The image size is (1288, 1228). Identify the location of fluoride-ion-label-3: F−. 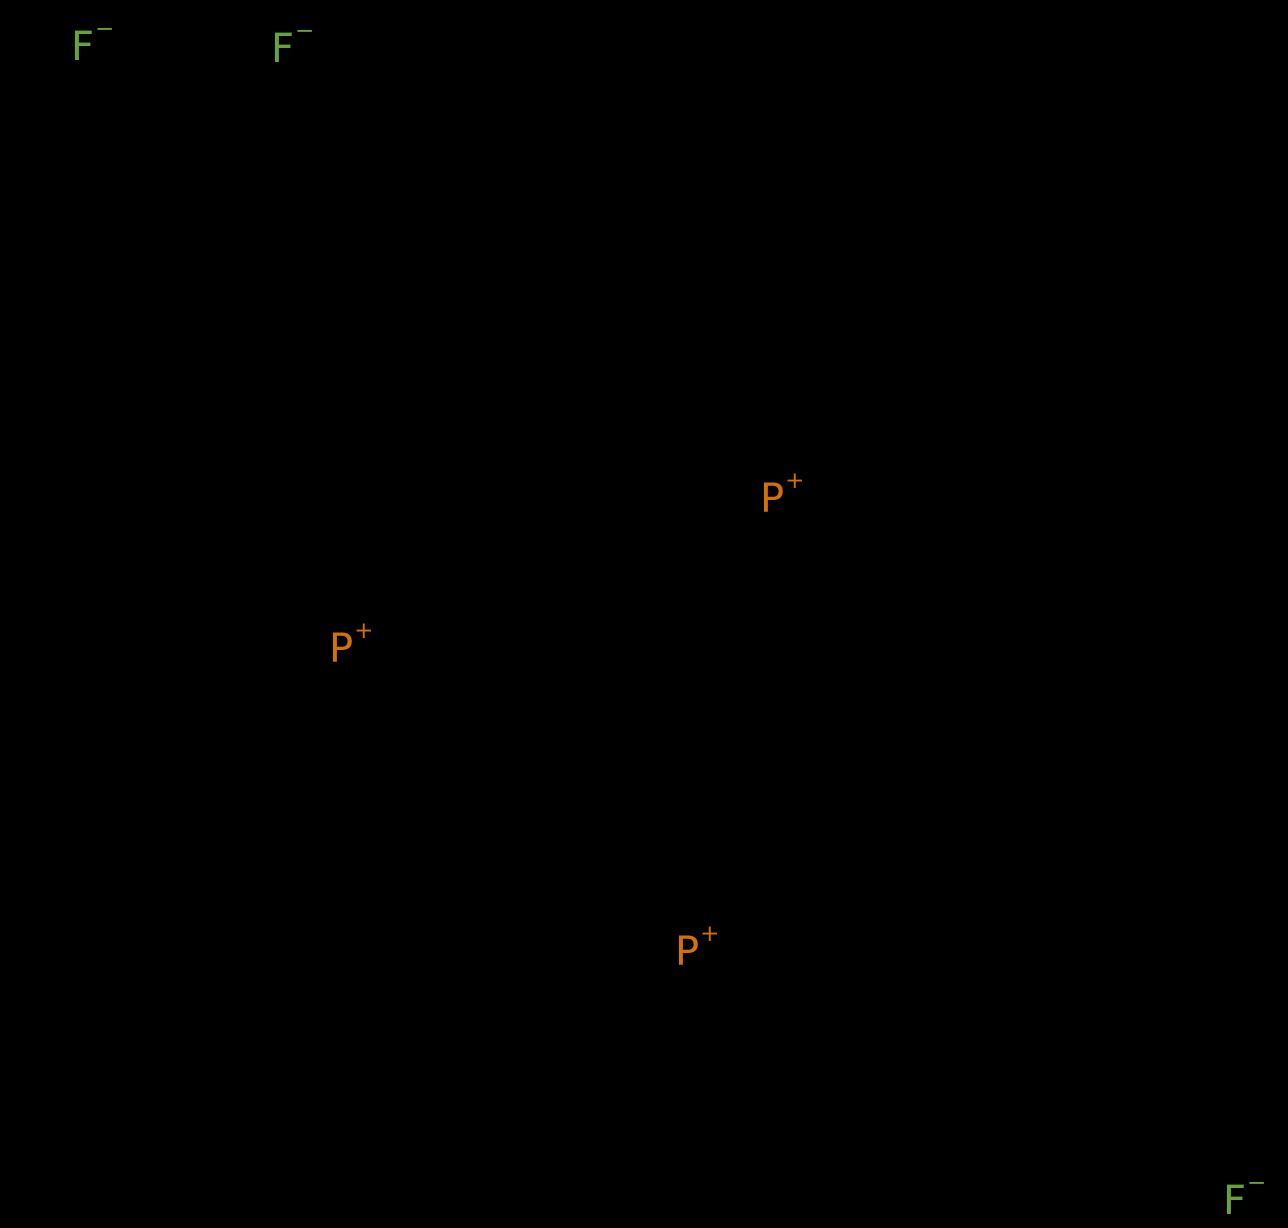
(1245, 1197).